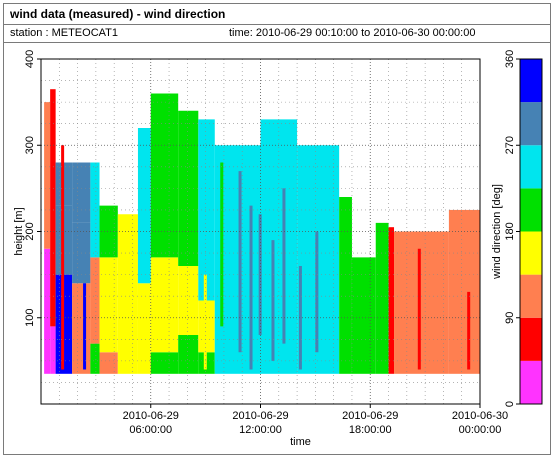 The width and height of the screenshot is (556, 460). Describe the element at coordinates (150, 430) in the screenshot. I see `x-tick-label-time-0: 06:00:00` at that location.